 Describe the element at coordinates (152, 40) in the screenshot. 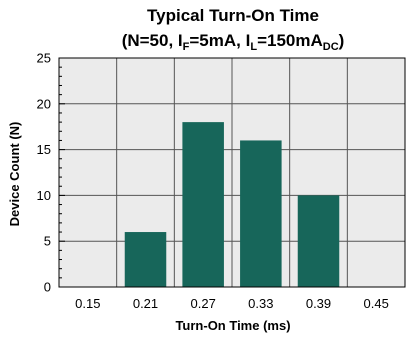

I see `title-part-1: (N=50, I` at that location.